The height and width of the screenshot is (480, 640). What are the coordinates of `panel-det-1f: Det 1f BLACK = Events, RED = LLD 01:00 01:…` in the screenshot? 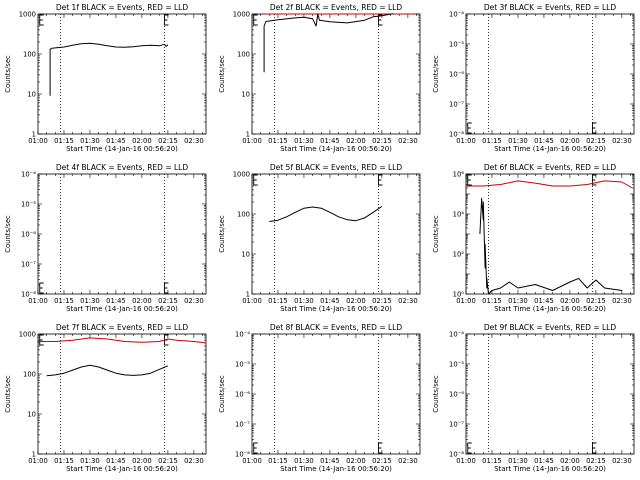 It's located at (105, 78).